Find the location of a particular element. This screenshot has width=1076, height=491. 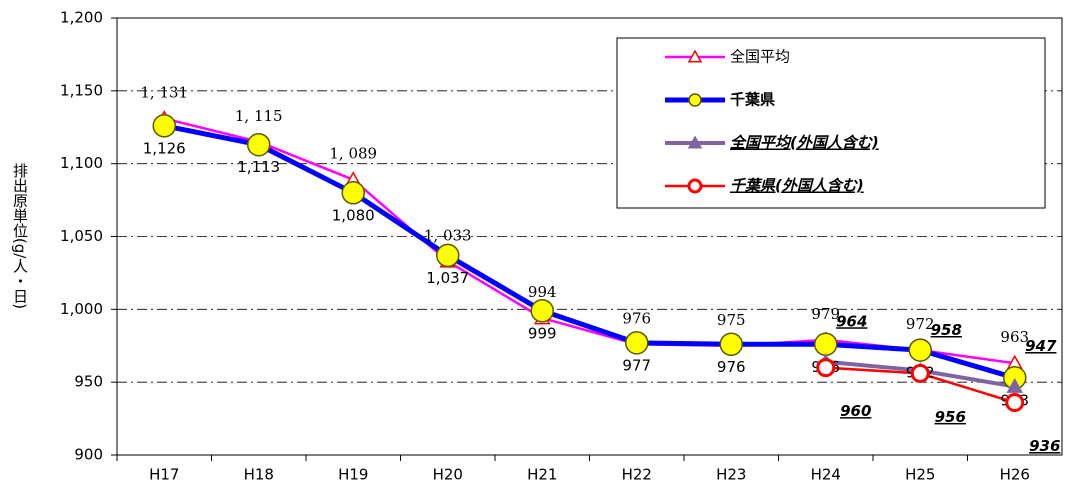

data-label: 960 is located at coordinates (855, 411).